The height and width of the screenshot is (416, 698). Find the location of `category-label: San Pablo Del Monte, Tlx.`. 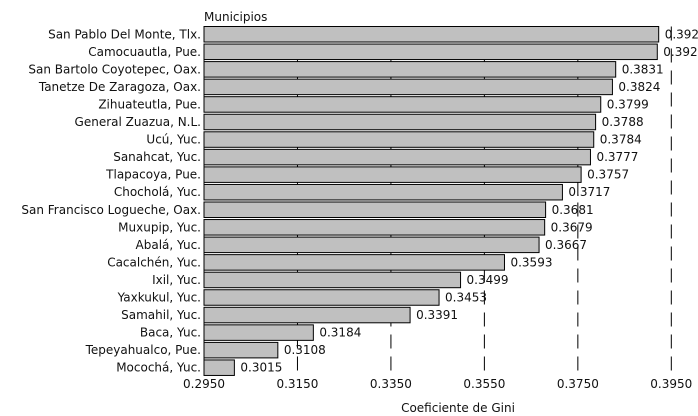

category-label: San Pablo Del Monte, Tlx. is located at coordinates (124, 34).